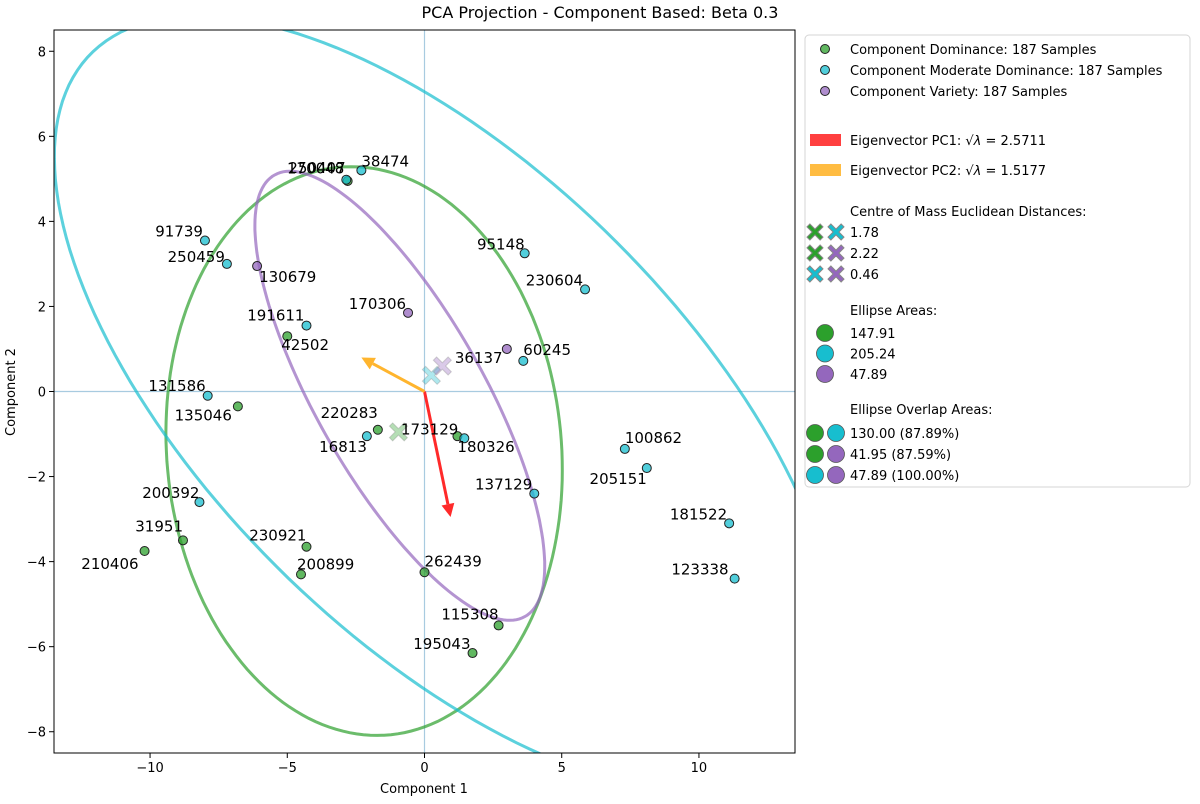 The width and height of the screenshot is (1200, 804). What do you see at coordinates (159, 526) in the screenshot?
I see `point-label: 31951` at bounding box center [159, 526].